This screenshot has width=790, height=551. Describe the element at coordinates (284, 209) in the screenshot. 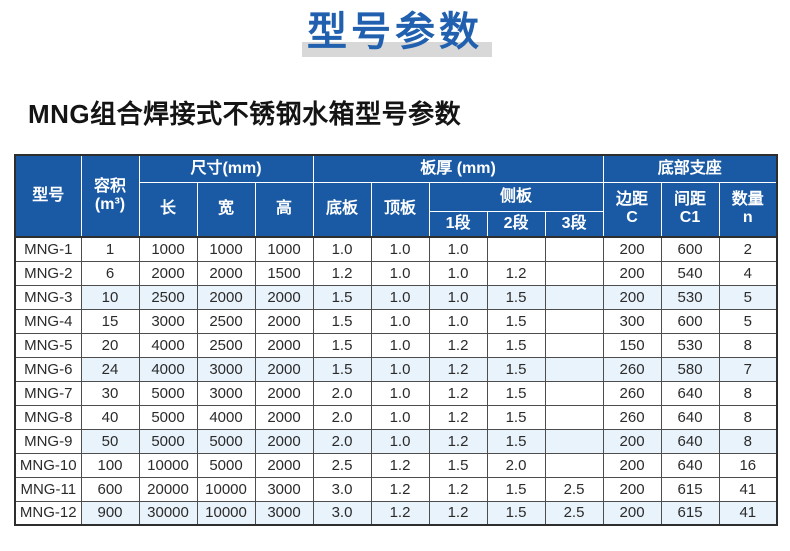

I see `col-header-height: 高` at that location.